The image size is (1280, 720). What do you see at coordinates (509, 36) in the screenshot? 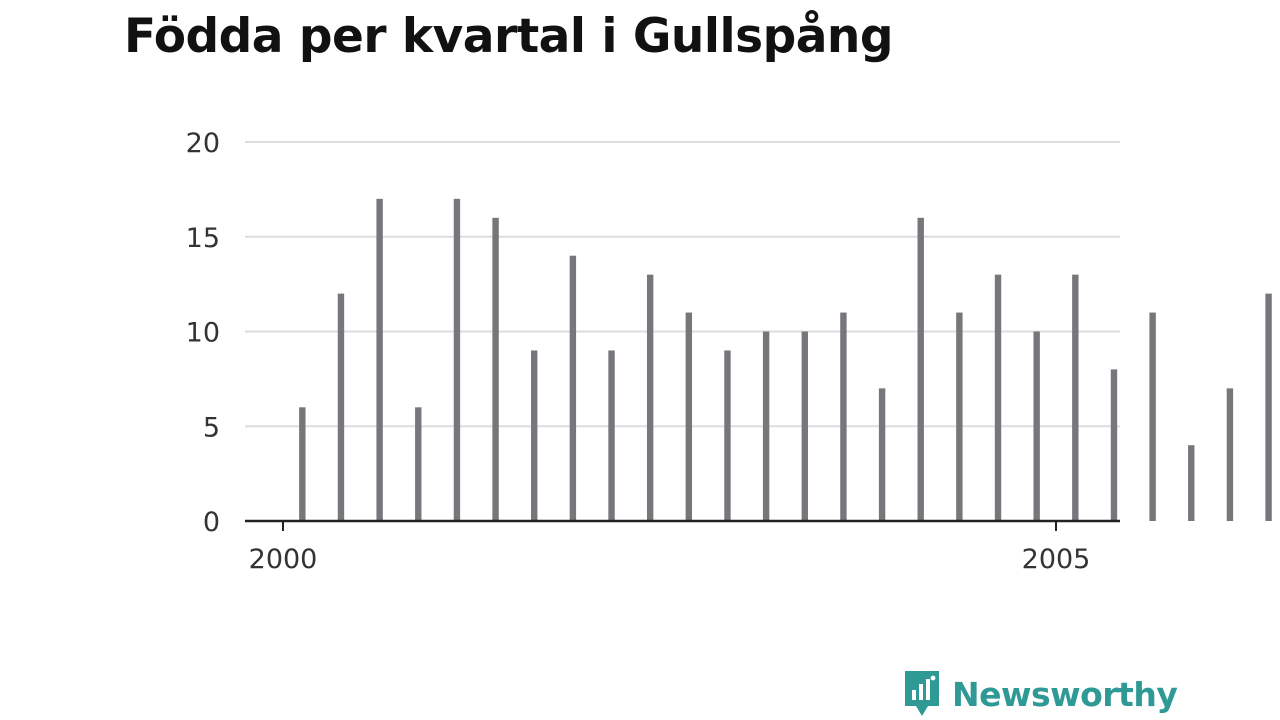
I see `chart-title: Födda per kvartal i Gullspång` at bounding box center [509, 36].